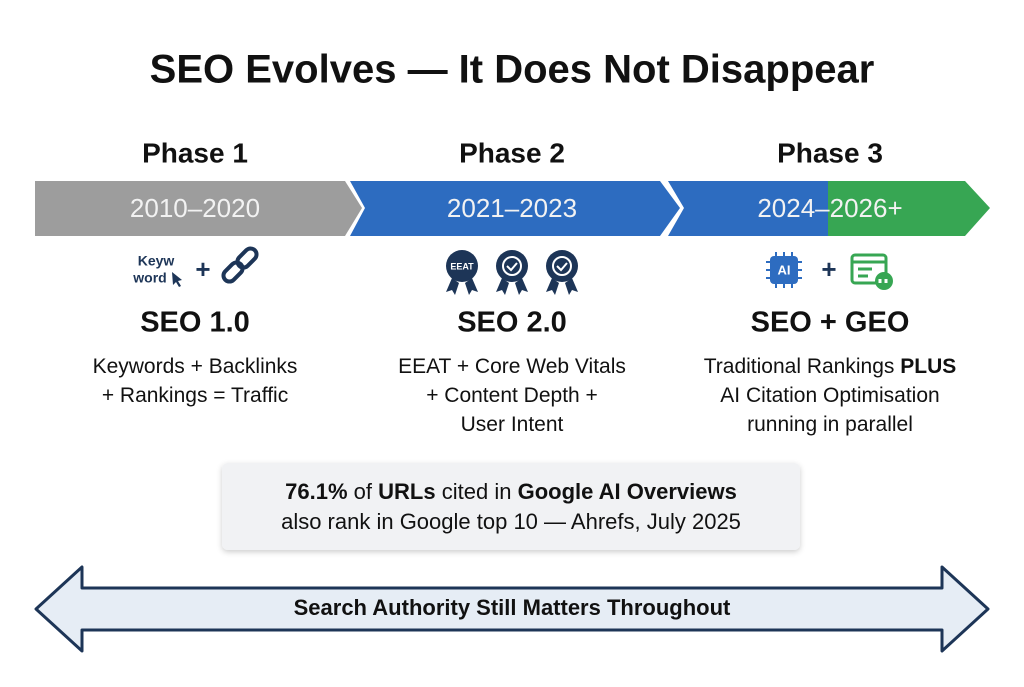 The width and height of the screenshot is (1024, 687). I want to click on icon-text: AI, so click(784, 269).